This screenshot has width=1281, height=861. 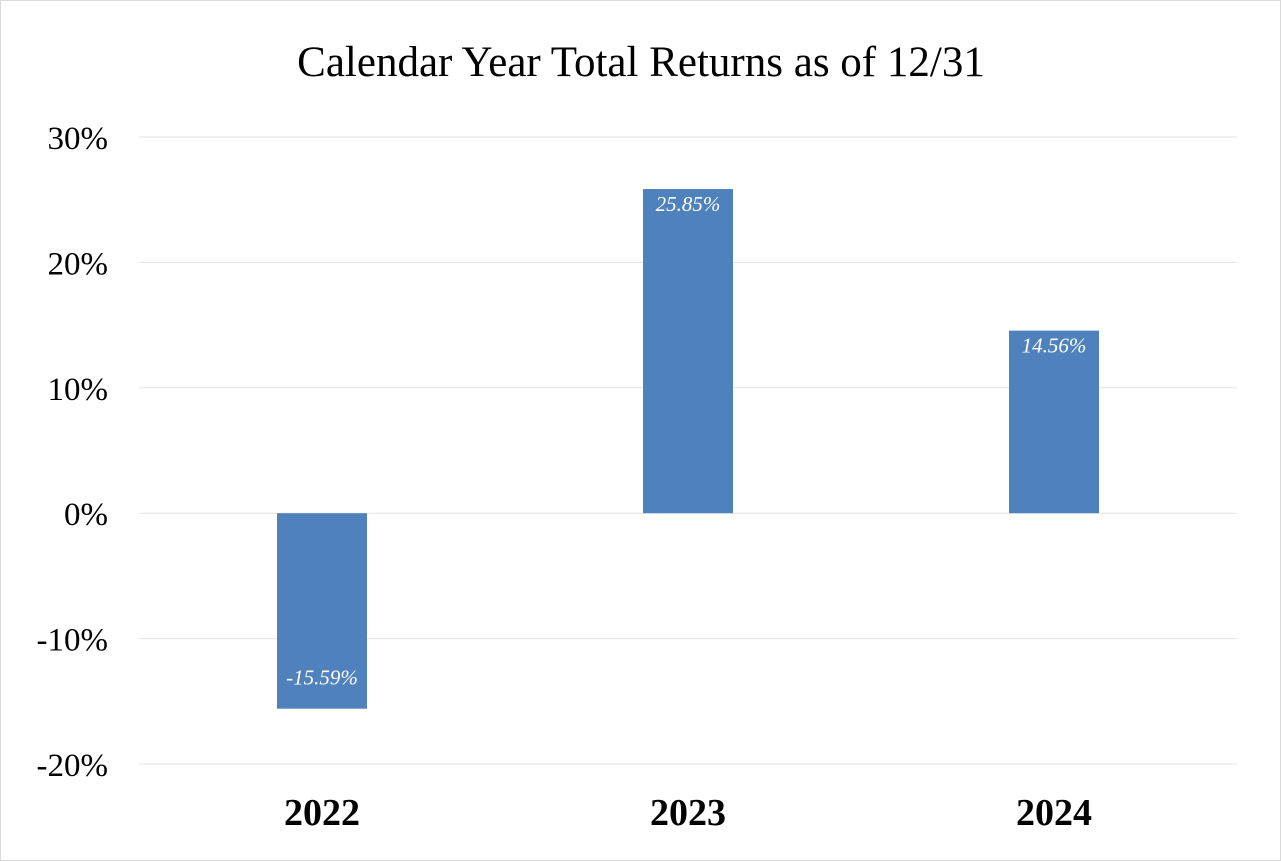 I want to click on bar-2024, so click(x=1054, y=422).